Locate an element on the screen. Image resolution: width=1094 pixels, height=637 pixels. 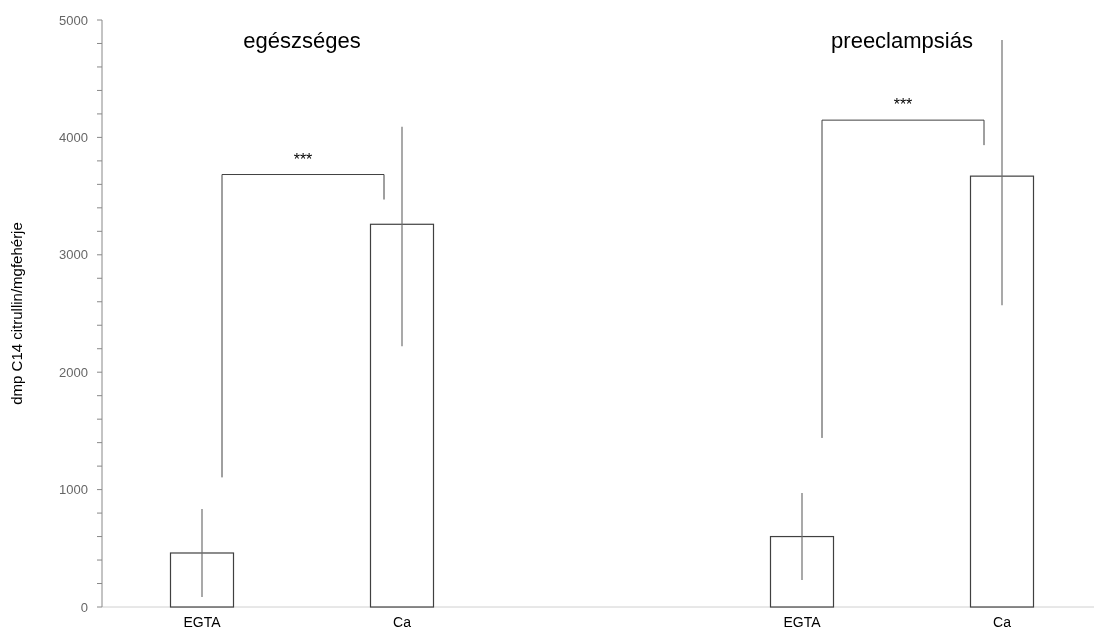
y-tick-label: 1000 is located at coordinates (73, 490).